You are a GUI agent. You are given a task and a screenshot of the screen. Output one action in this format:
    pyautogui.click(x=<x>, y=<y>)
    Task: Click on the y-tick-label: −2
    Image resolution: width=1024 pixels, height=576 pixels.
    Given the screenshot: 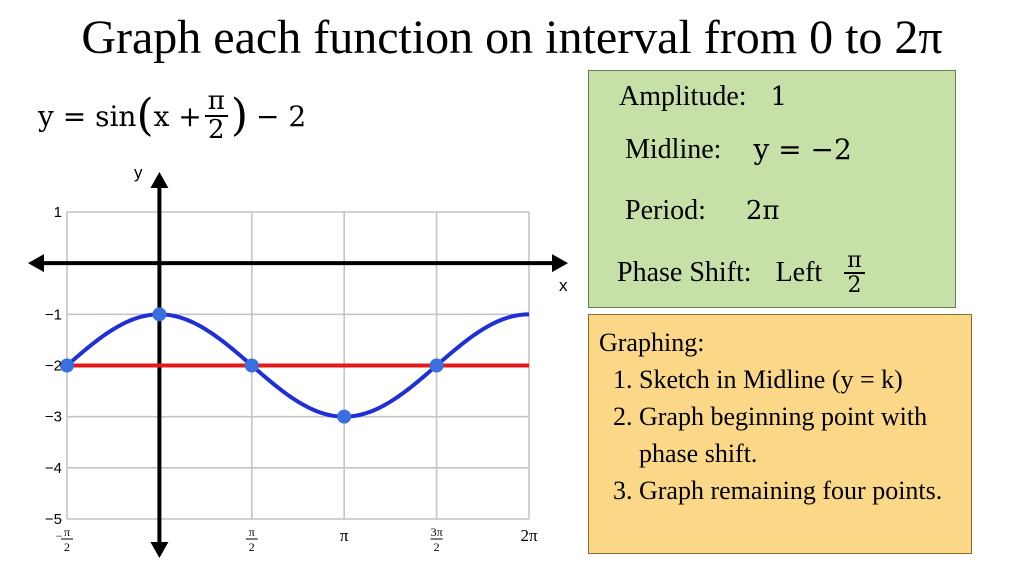 What is the action you would take?
    pyautogui.click(x=53, y=366)
    